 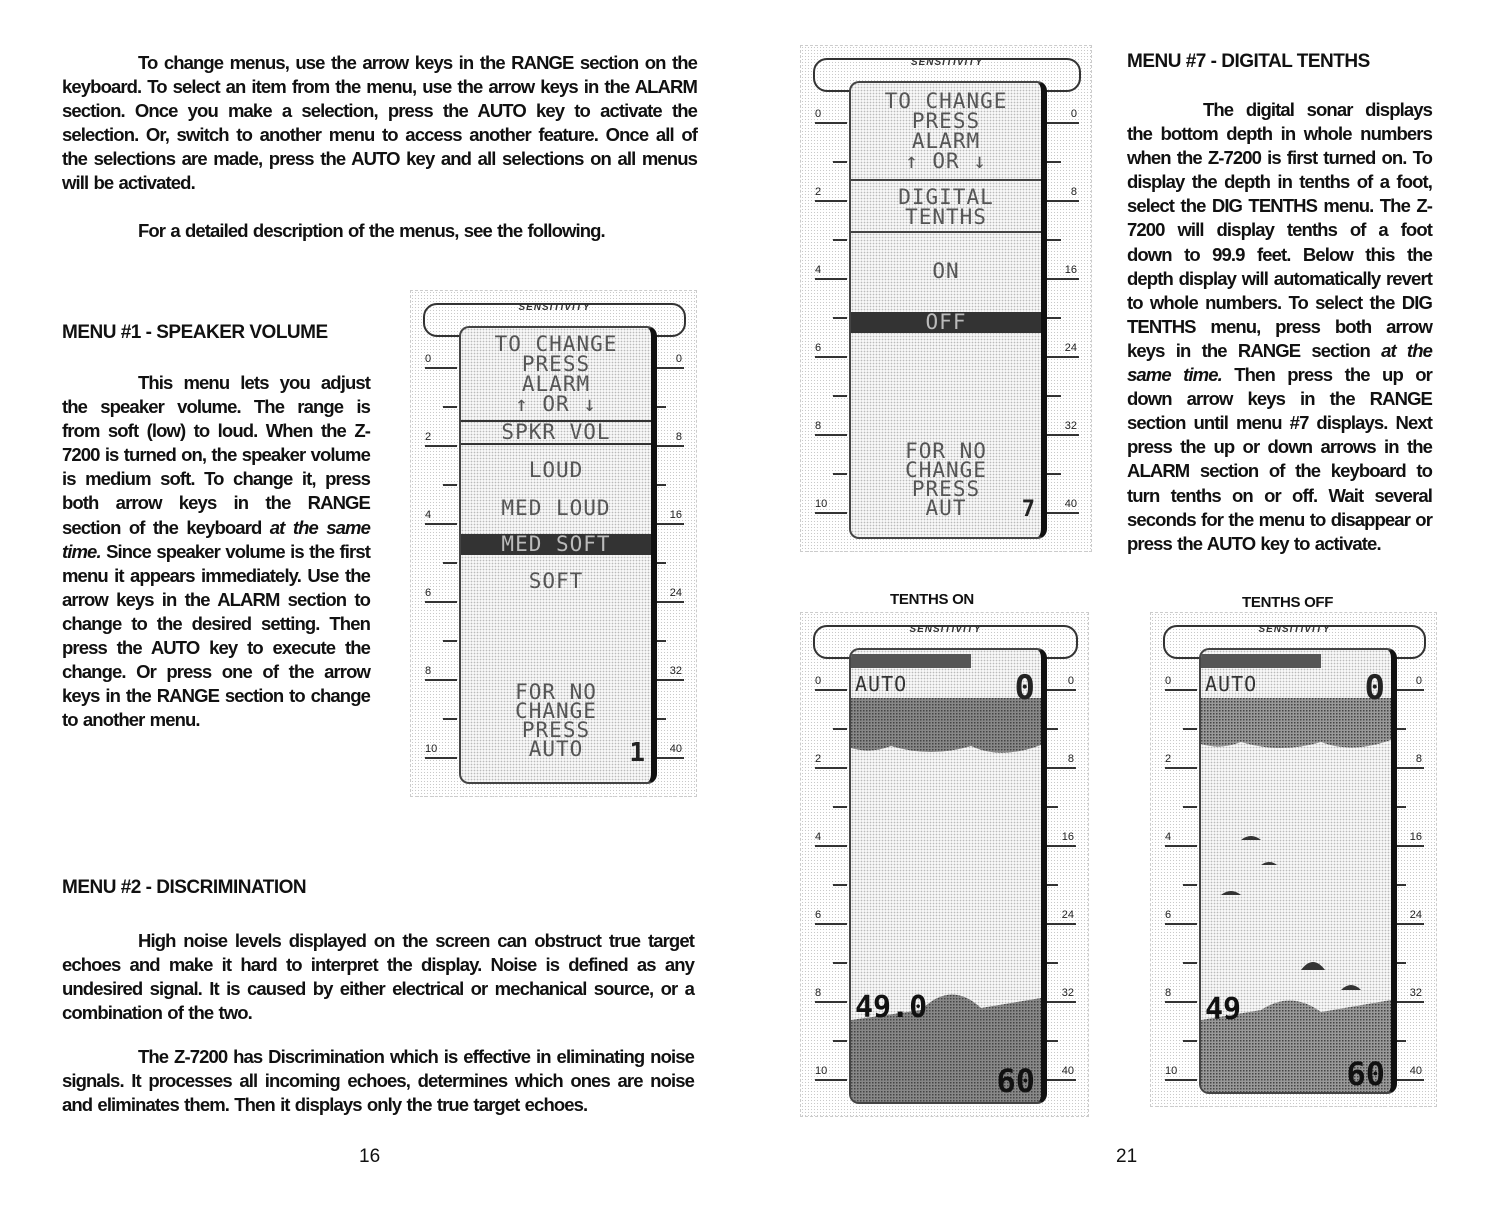 I want to click on left-scale-label: 10, so click(x=431, y=749).